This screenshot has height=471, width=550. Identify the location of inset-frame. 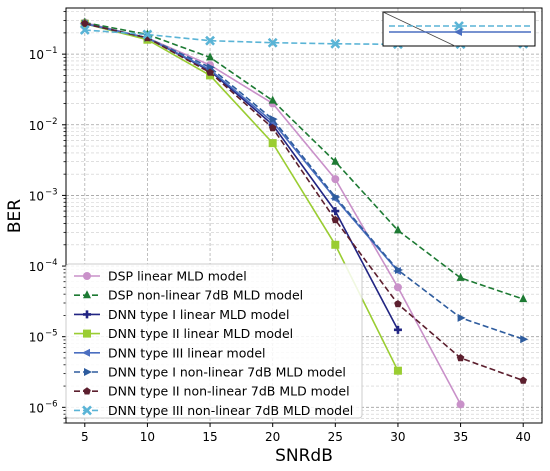
(459, 29).